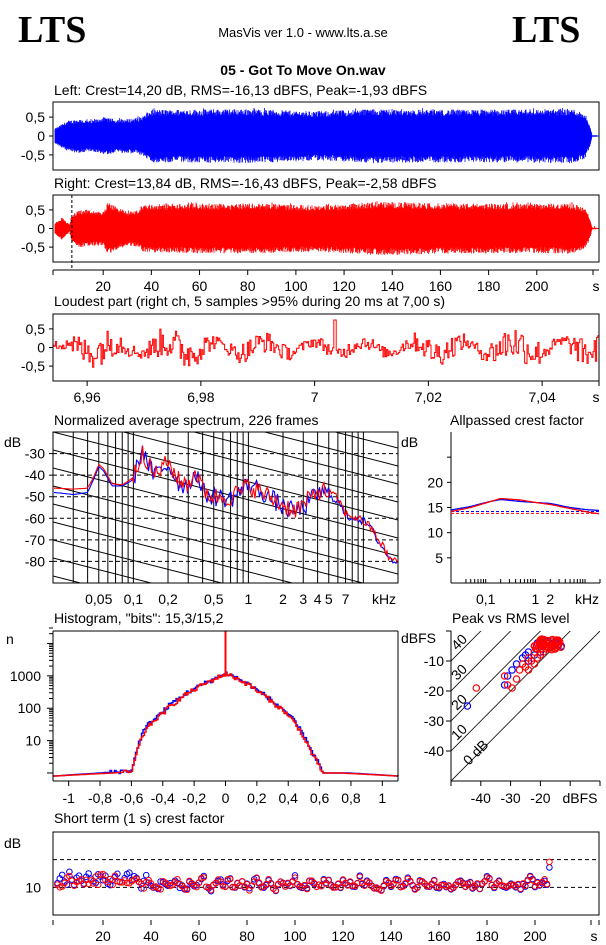  I want to click on loudest-part-signal, so click(326, 343).